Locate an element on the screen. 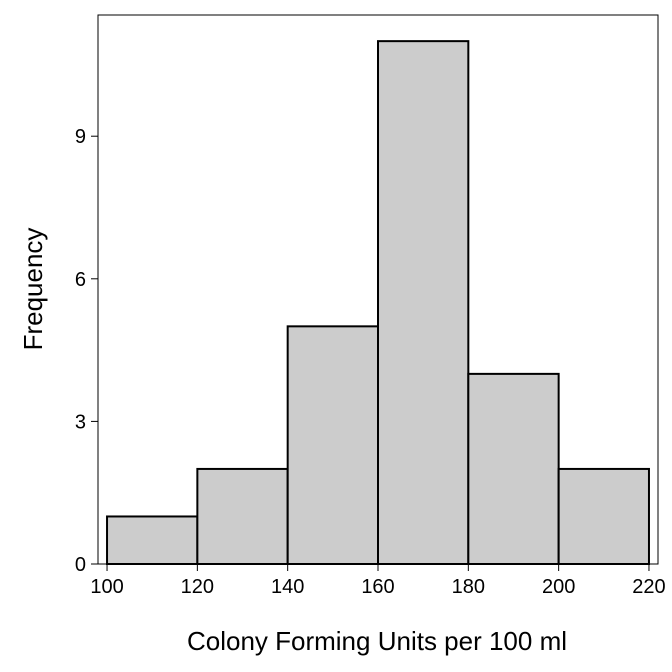 This screenshot has width=672, height=672. y-axis: 0 3 6 9 is located at coordinates (86, 351).